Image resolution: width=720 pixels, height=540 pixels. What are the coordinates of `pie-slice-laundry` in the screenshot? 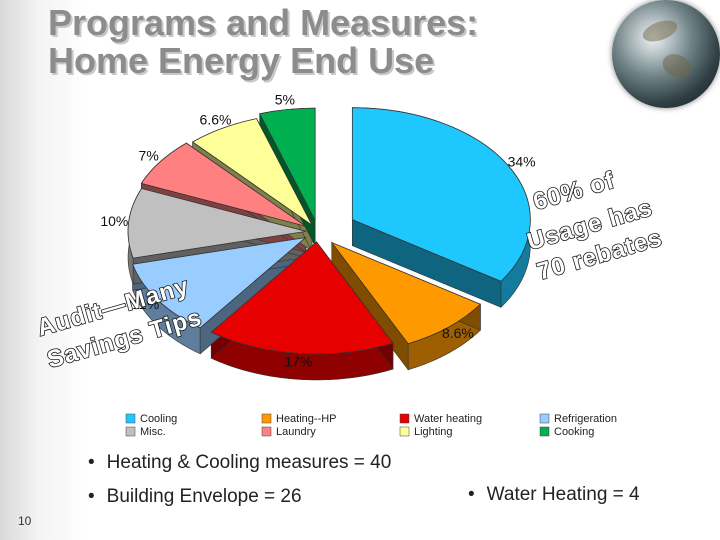 It's located at (223, 184).